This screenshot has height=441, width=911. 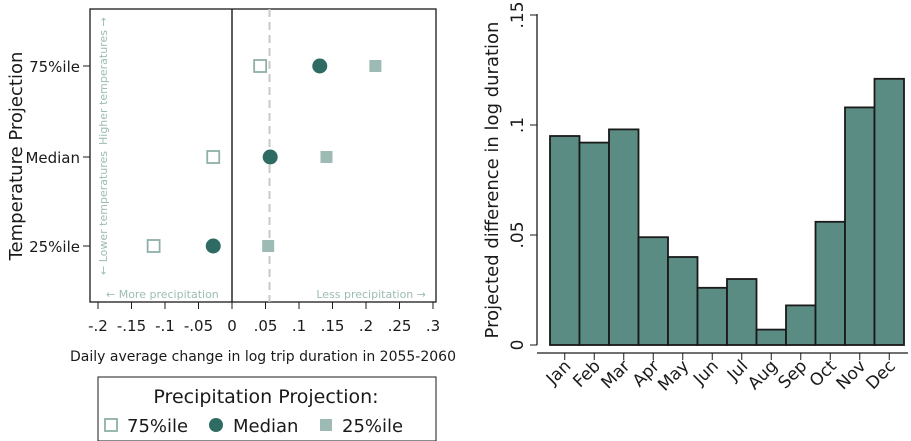 What do you see at coordinates (52, 158) in the screenshot?
I see `scatter-y-tick-label: Median` at bounding box center [52, 158].